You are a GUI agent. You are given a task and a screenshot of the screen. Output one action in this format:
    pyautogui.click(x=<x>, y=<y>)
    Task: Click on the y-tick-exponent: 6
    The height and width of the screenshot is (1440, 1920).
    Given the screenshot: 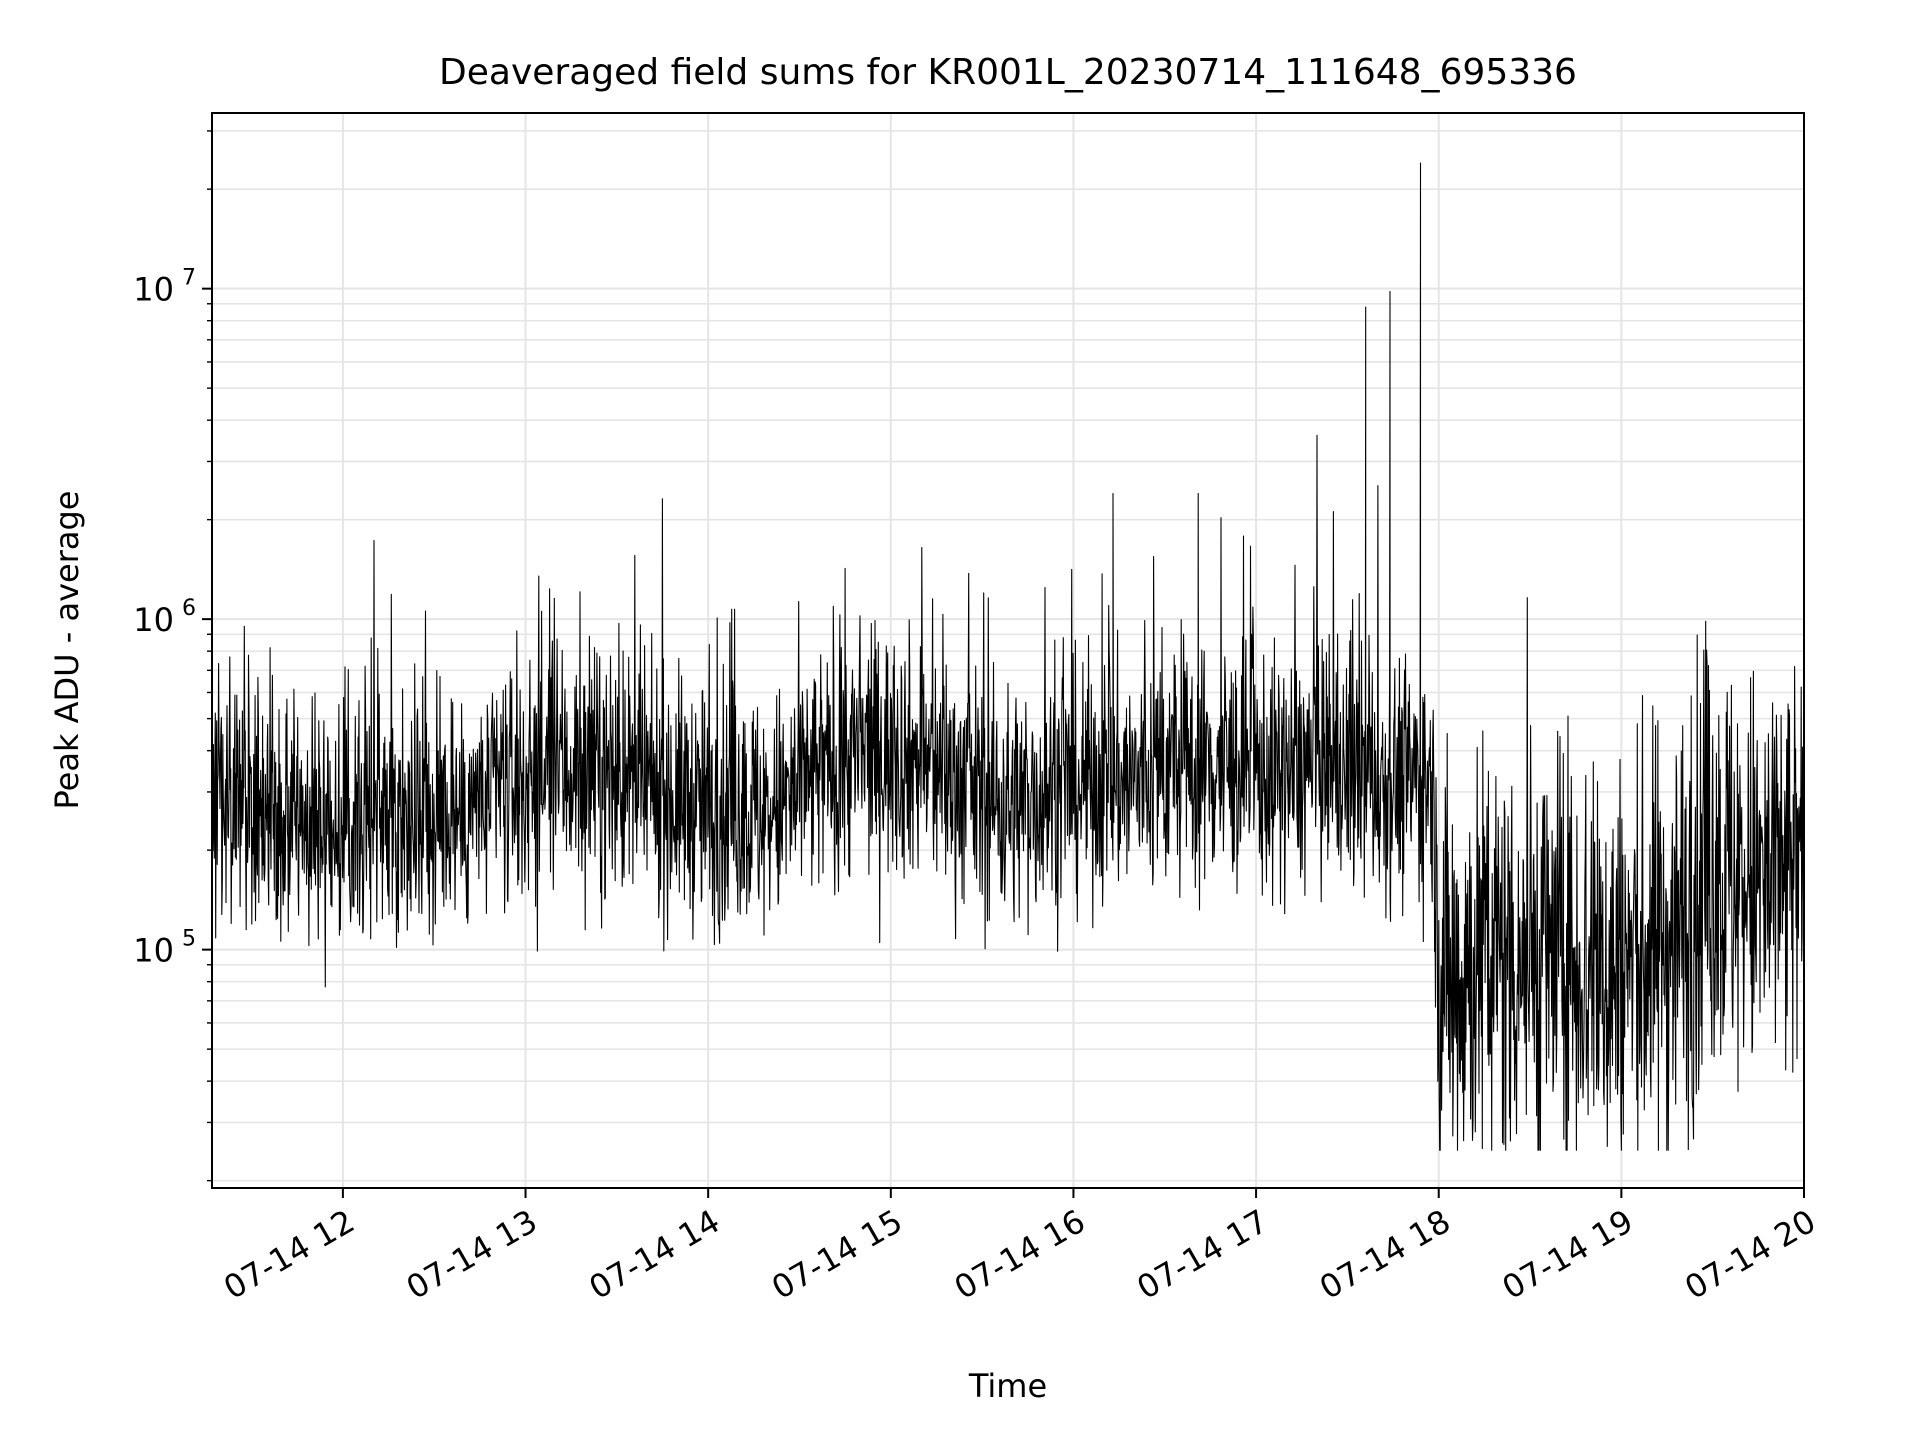 What is the action you would take?
    pyautogui.click(x=189, y=608)
    